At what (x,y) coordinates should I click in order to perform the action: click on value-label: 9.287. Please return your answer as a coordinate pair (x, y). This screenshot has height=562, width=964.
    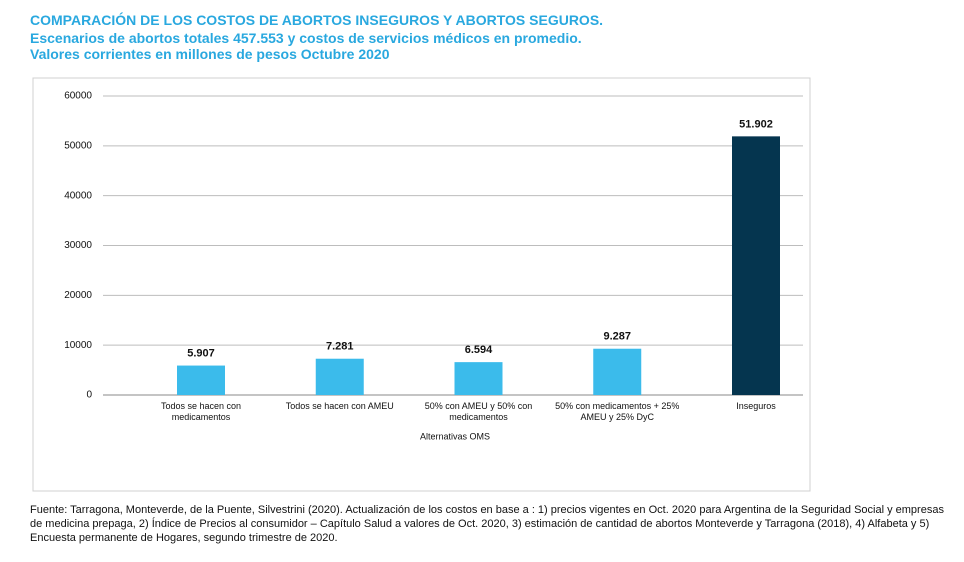
    Looking at the image, I should click on (617, 337).